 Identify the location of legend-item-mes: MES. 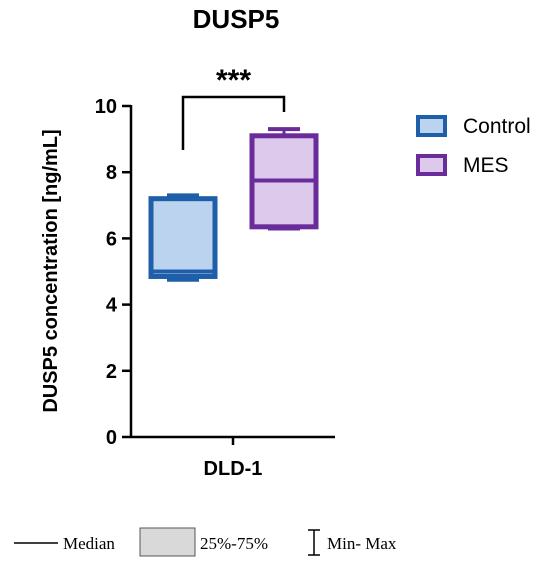
(462, 165).